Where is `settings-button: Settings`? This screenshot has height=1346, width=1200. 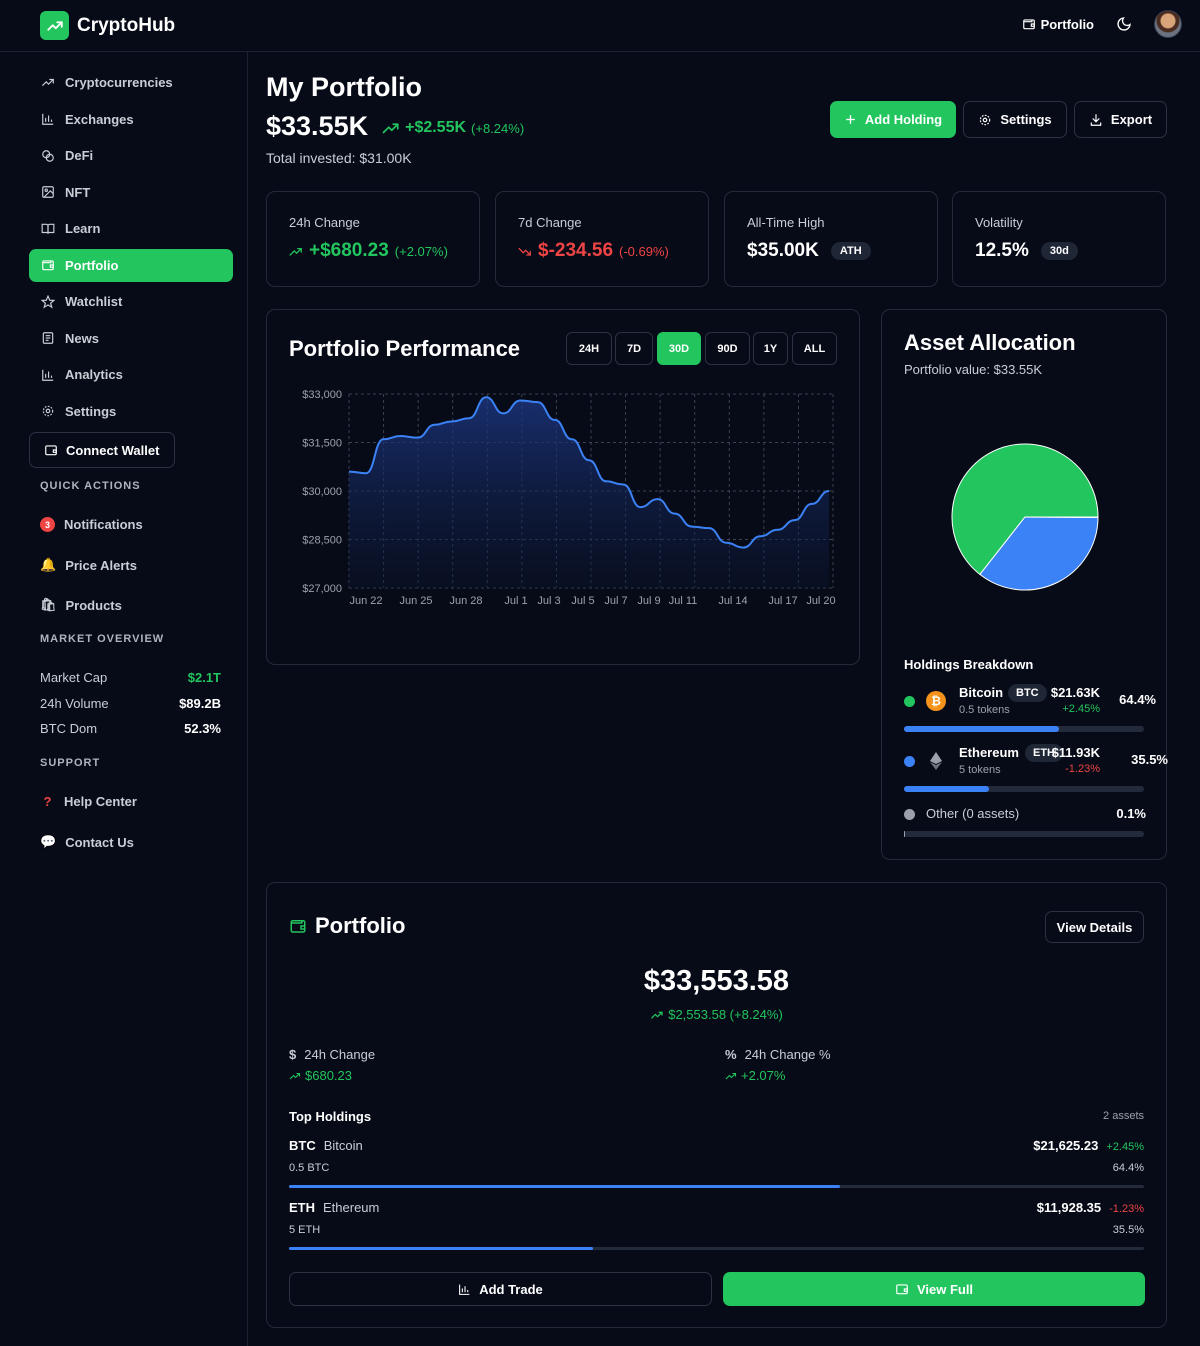
settings-button: Settings is located at coordinates (1015, 119).